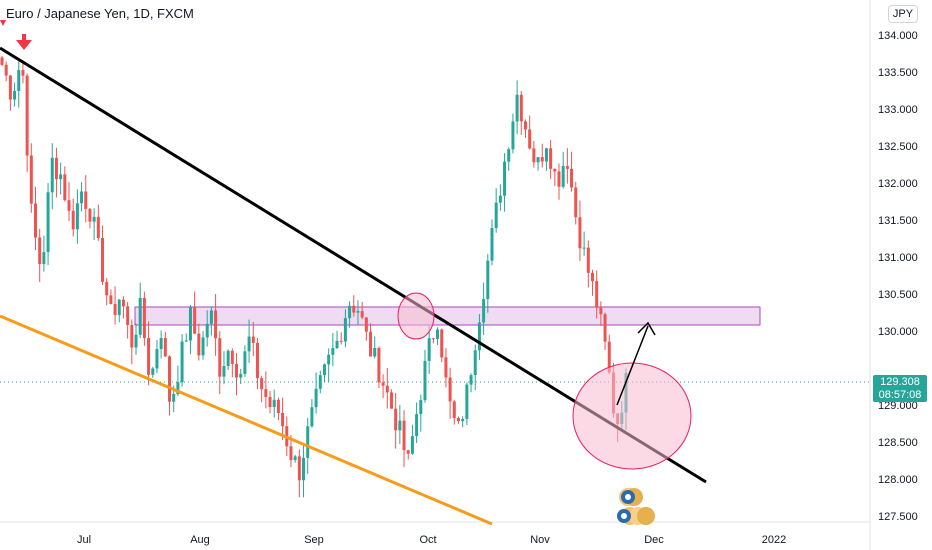 This screenshot has height=550, width=932. I want to click on breakout-circle, so click(416, 316).